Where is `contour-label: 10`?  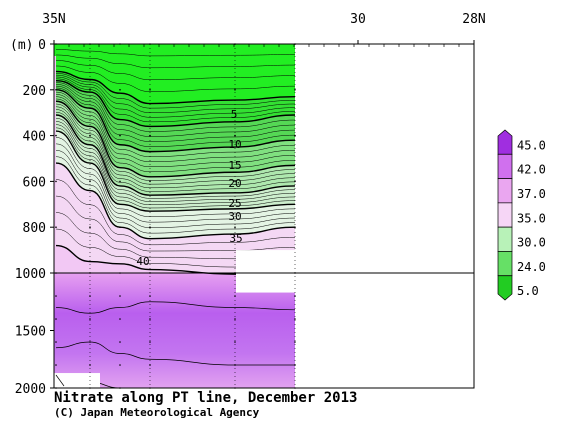
contour-label: 10 is located at coordinates (234, 144).